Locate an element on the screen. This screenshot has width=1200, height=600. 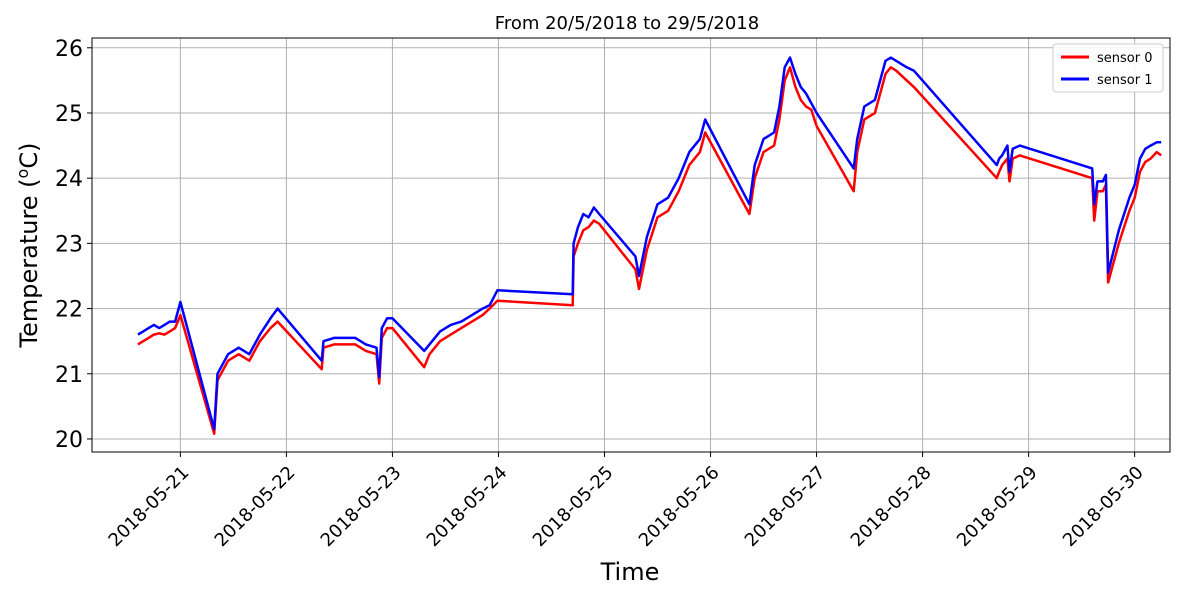
y-axis-label-unit: C) is located at coordinates (29, 156).